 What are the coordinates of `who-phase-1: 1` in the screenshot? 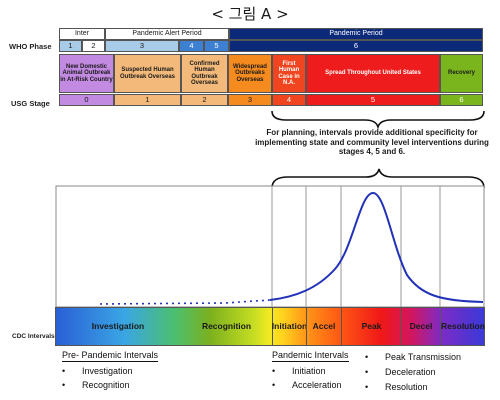 It's located at (70, 46).